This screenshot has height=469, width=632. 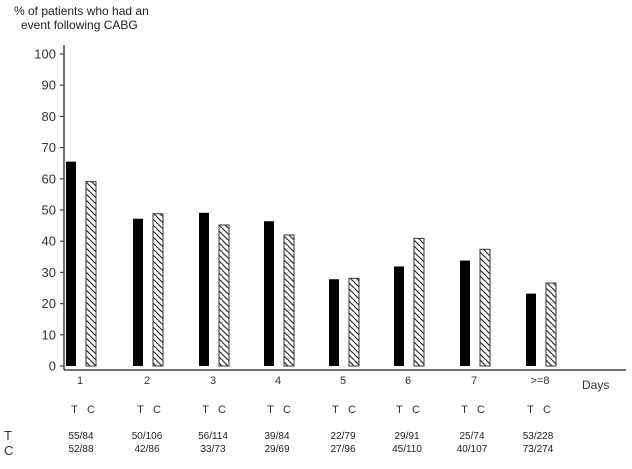 What do you see at coordinates (343, 449) in the screenshot?
I see `count-c: 27/96` at bounding box center [343, 449].